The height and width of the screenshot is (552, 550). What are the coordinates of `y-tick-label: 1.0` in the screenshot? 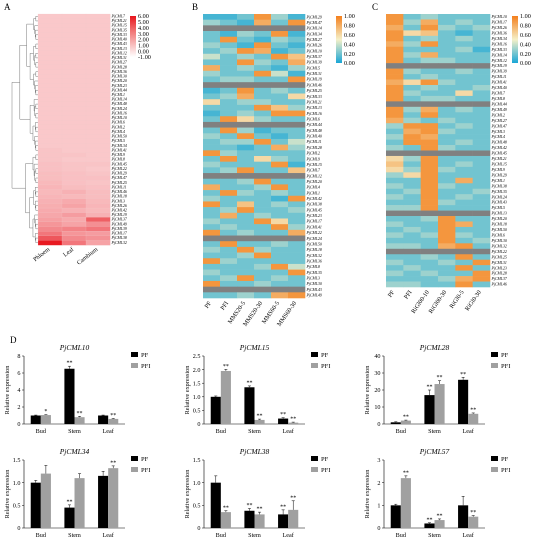 It's located at (197, 483).